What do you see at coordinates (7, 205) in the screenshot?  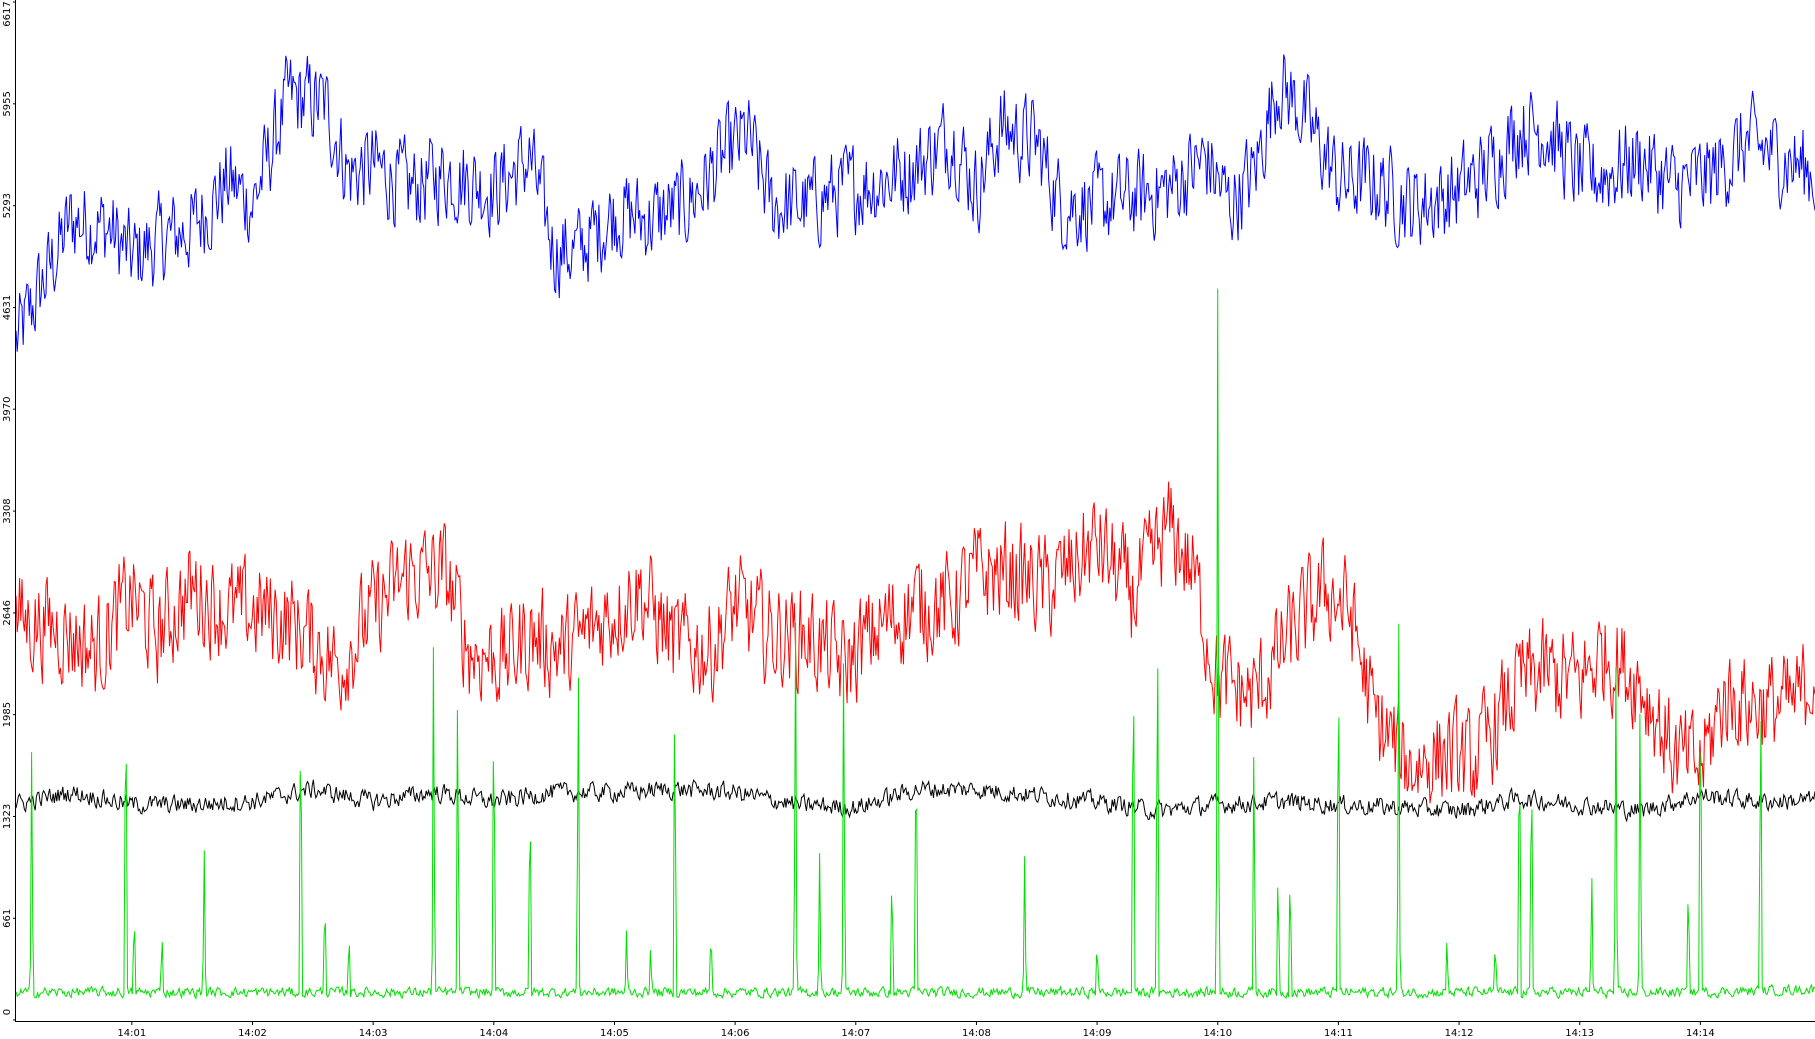 I see `y-tick-label: 5293` at bounding box center [7, 205].